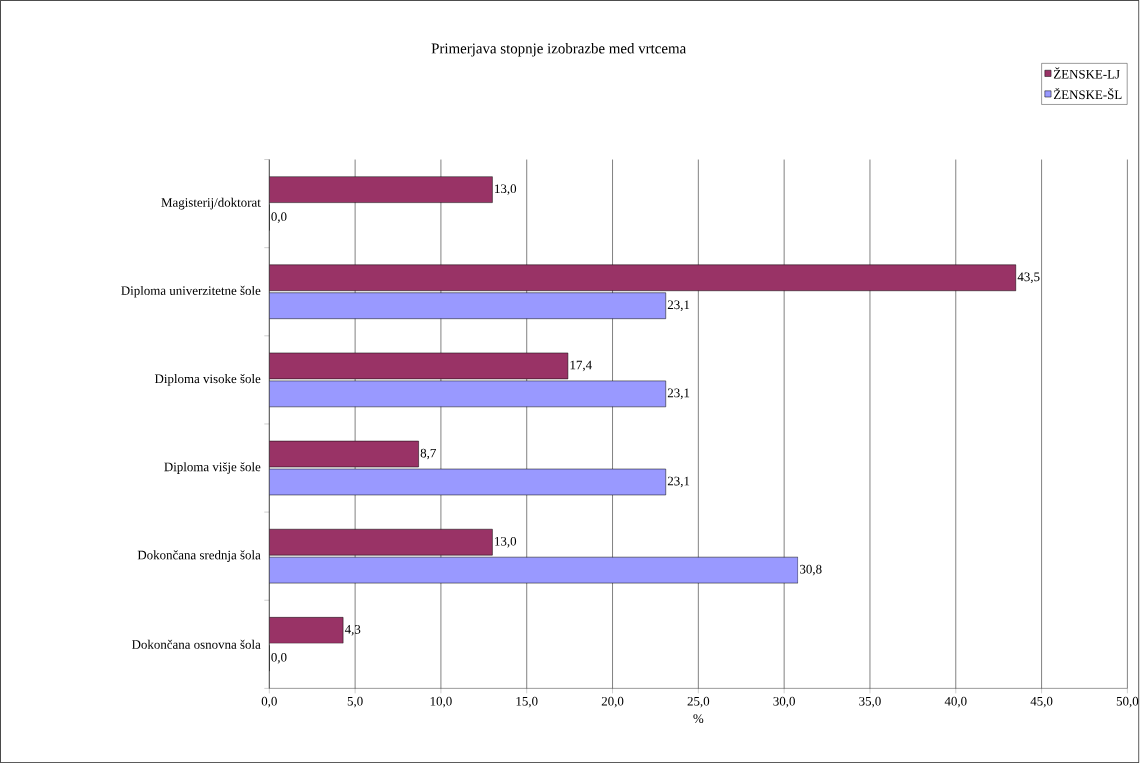  Describe the element at coordinates (211, 203) in the screenshot. I see `y-tick-label: Magisterij/doktorat` at that location.